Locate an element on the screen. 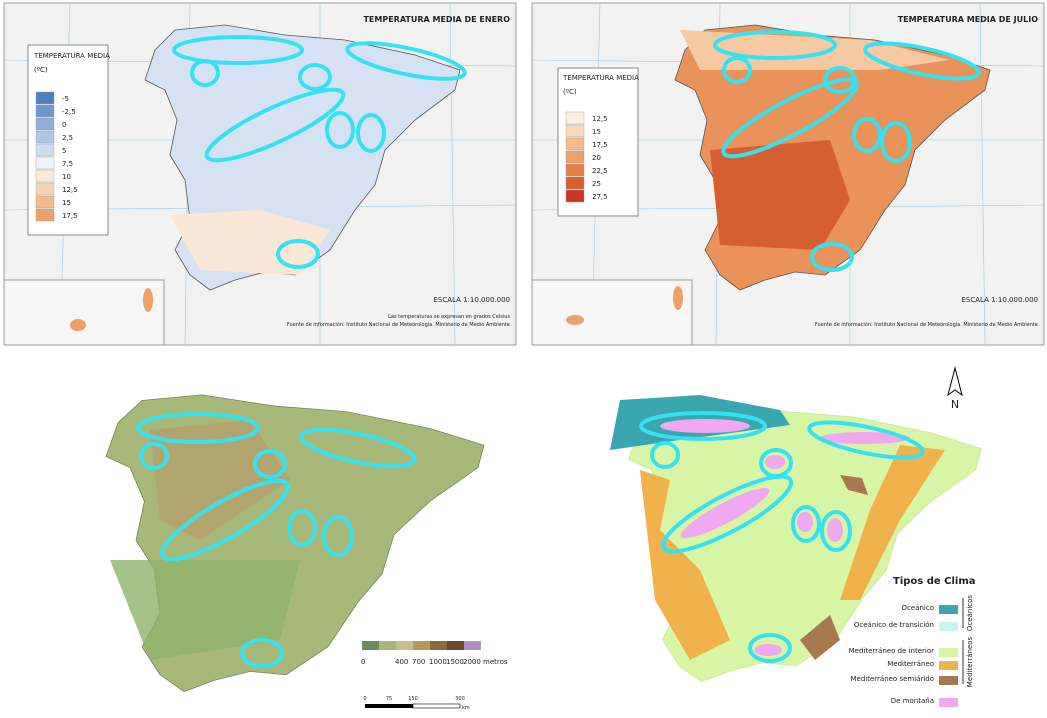 The height and width of the screenshot is (718, 1047). legend-label: 25 is located at coordinates (596, 184).